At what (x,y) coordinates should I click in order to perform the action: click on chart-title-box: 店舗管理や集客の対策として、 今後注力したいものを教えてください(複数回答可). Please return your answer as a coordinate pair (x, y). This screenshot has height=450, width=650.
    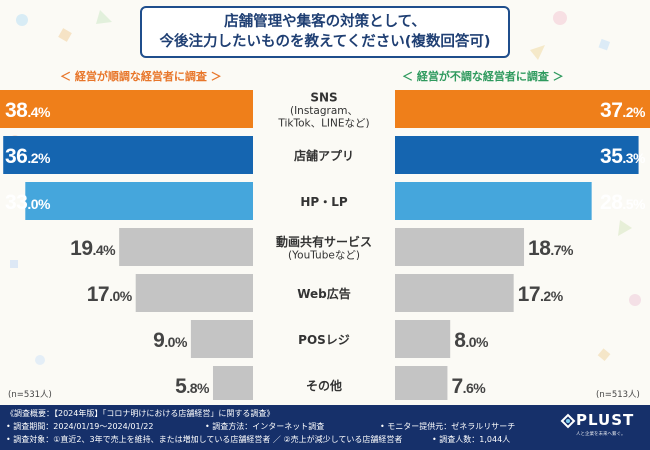
    Looking at the image, I should click on (325, 32).